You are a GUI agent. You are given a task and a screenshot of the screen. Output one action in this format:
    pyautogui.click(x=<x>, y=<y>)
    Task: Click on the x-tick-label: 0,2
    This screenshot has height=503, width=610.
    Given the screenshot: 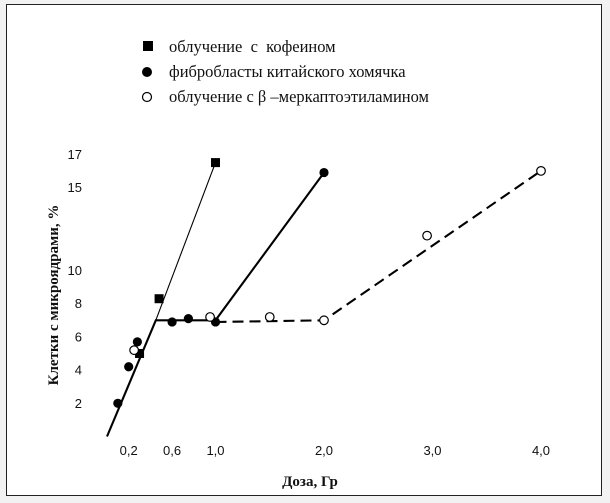 What is the action you would take?
    pyautogui.click(x=129, y=450)
    